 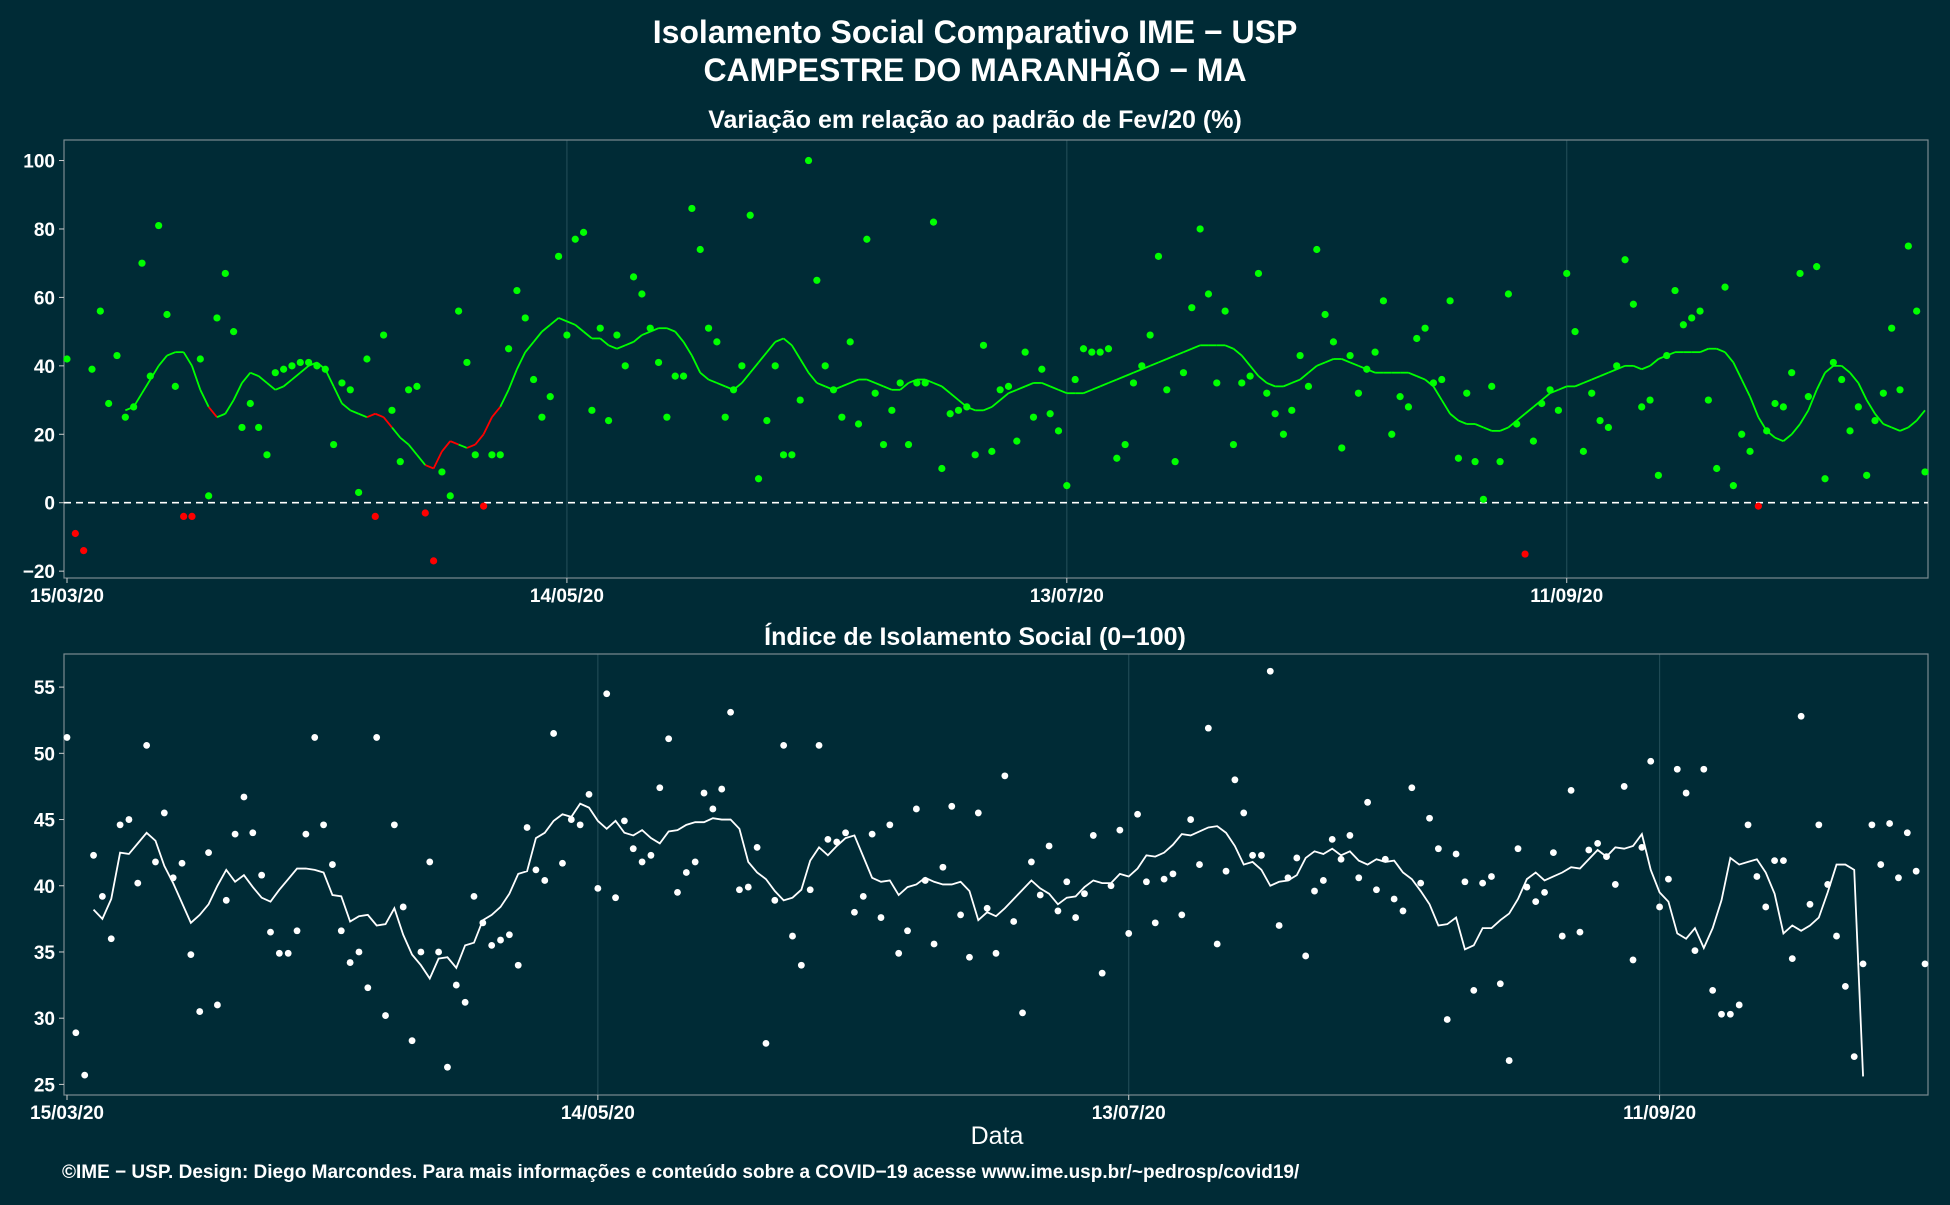 What do you see at coordinates (44, 230) in the screenshot?
I see `y-tick-label: 80` at bounding box center [44, 230].